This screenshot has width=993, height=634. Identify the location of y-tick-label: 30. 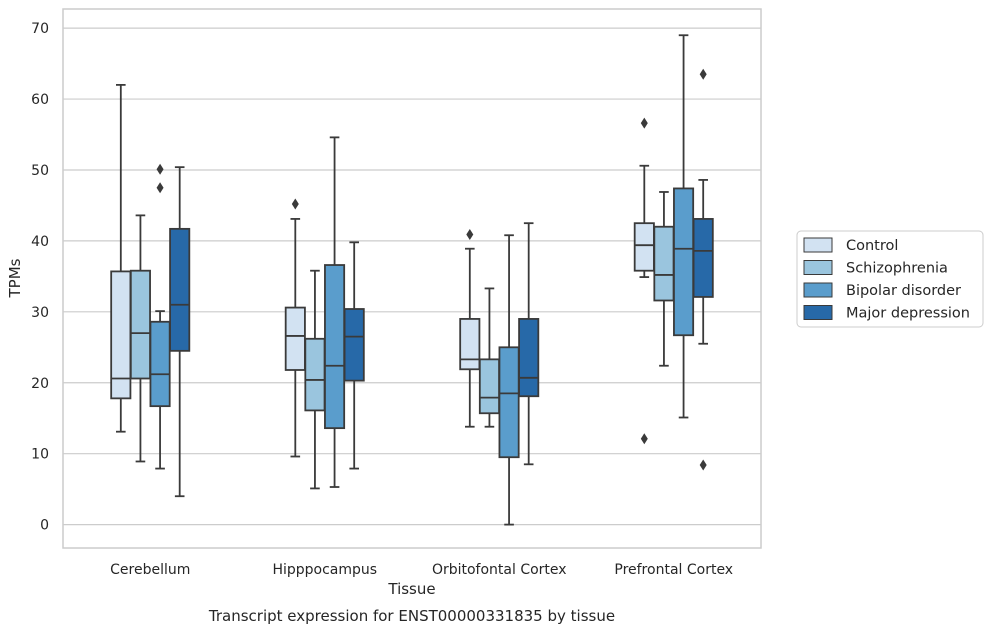
(40, 313).